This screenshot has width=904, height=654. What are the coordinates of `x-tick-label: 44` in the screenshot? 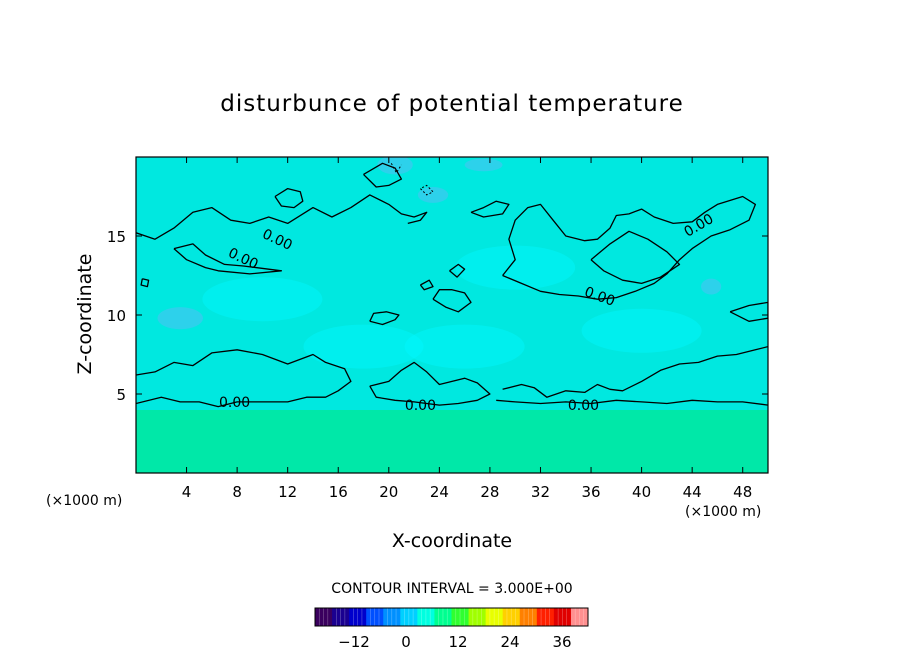 It's located at (692, 492).